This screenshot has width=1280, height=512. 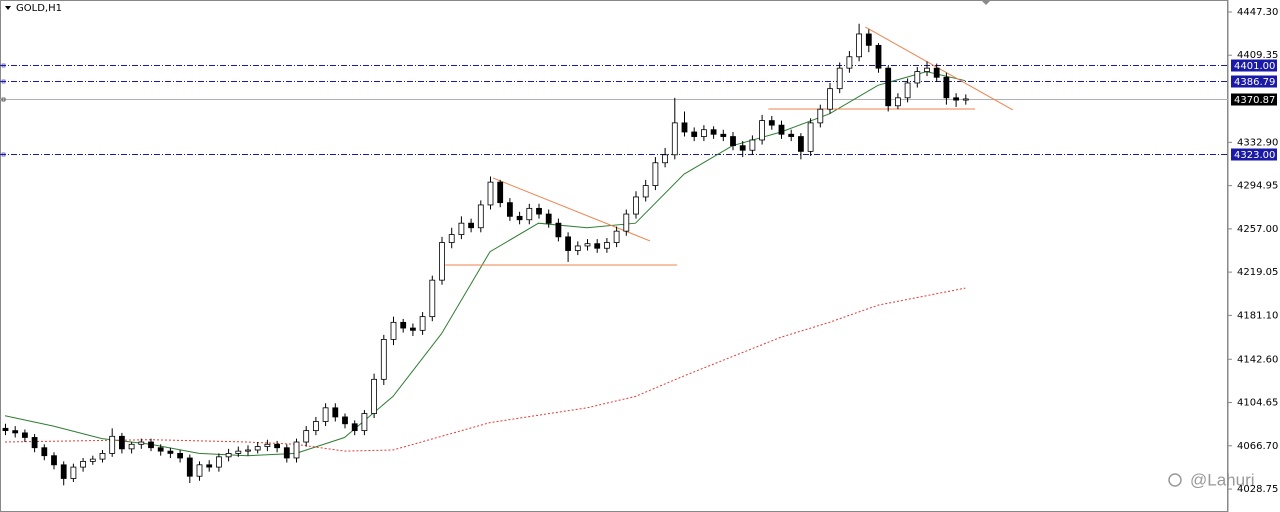 I want to click on y-tick-label: 4181.10, so click(x=1257, y=315).